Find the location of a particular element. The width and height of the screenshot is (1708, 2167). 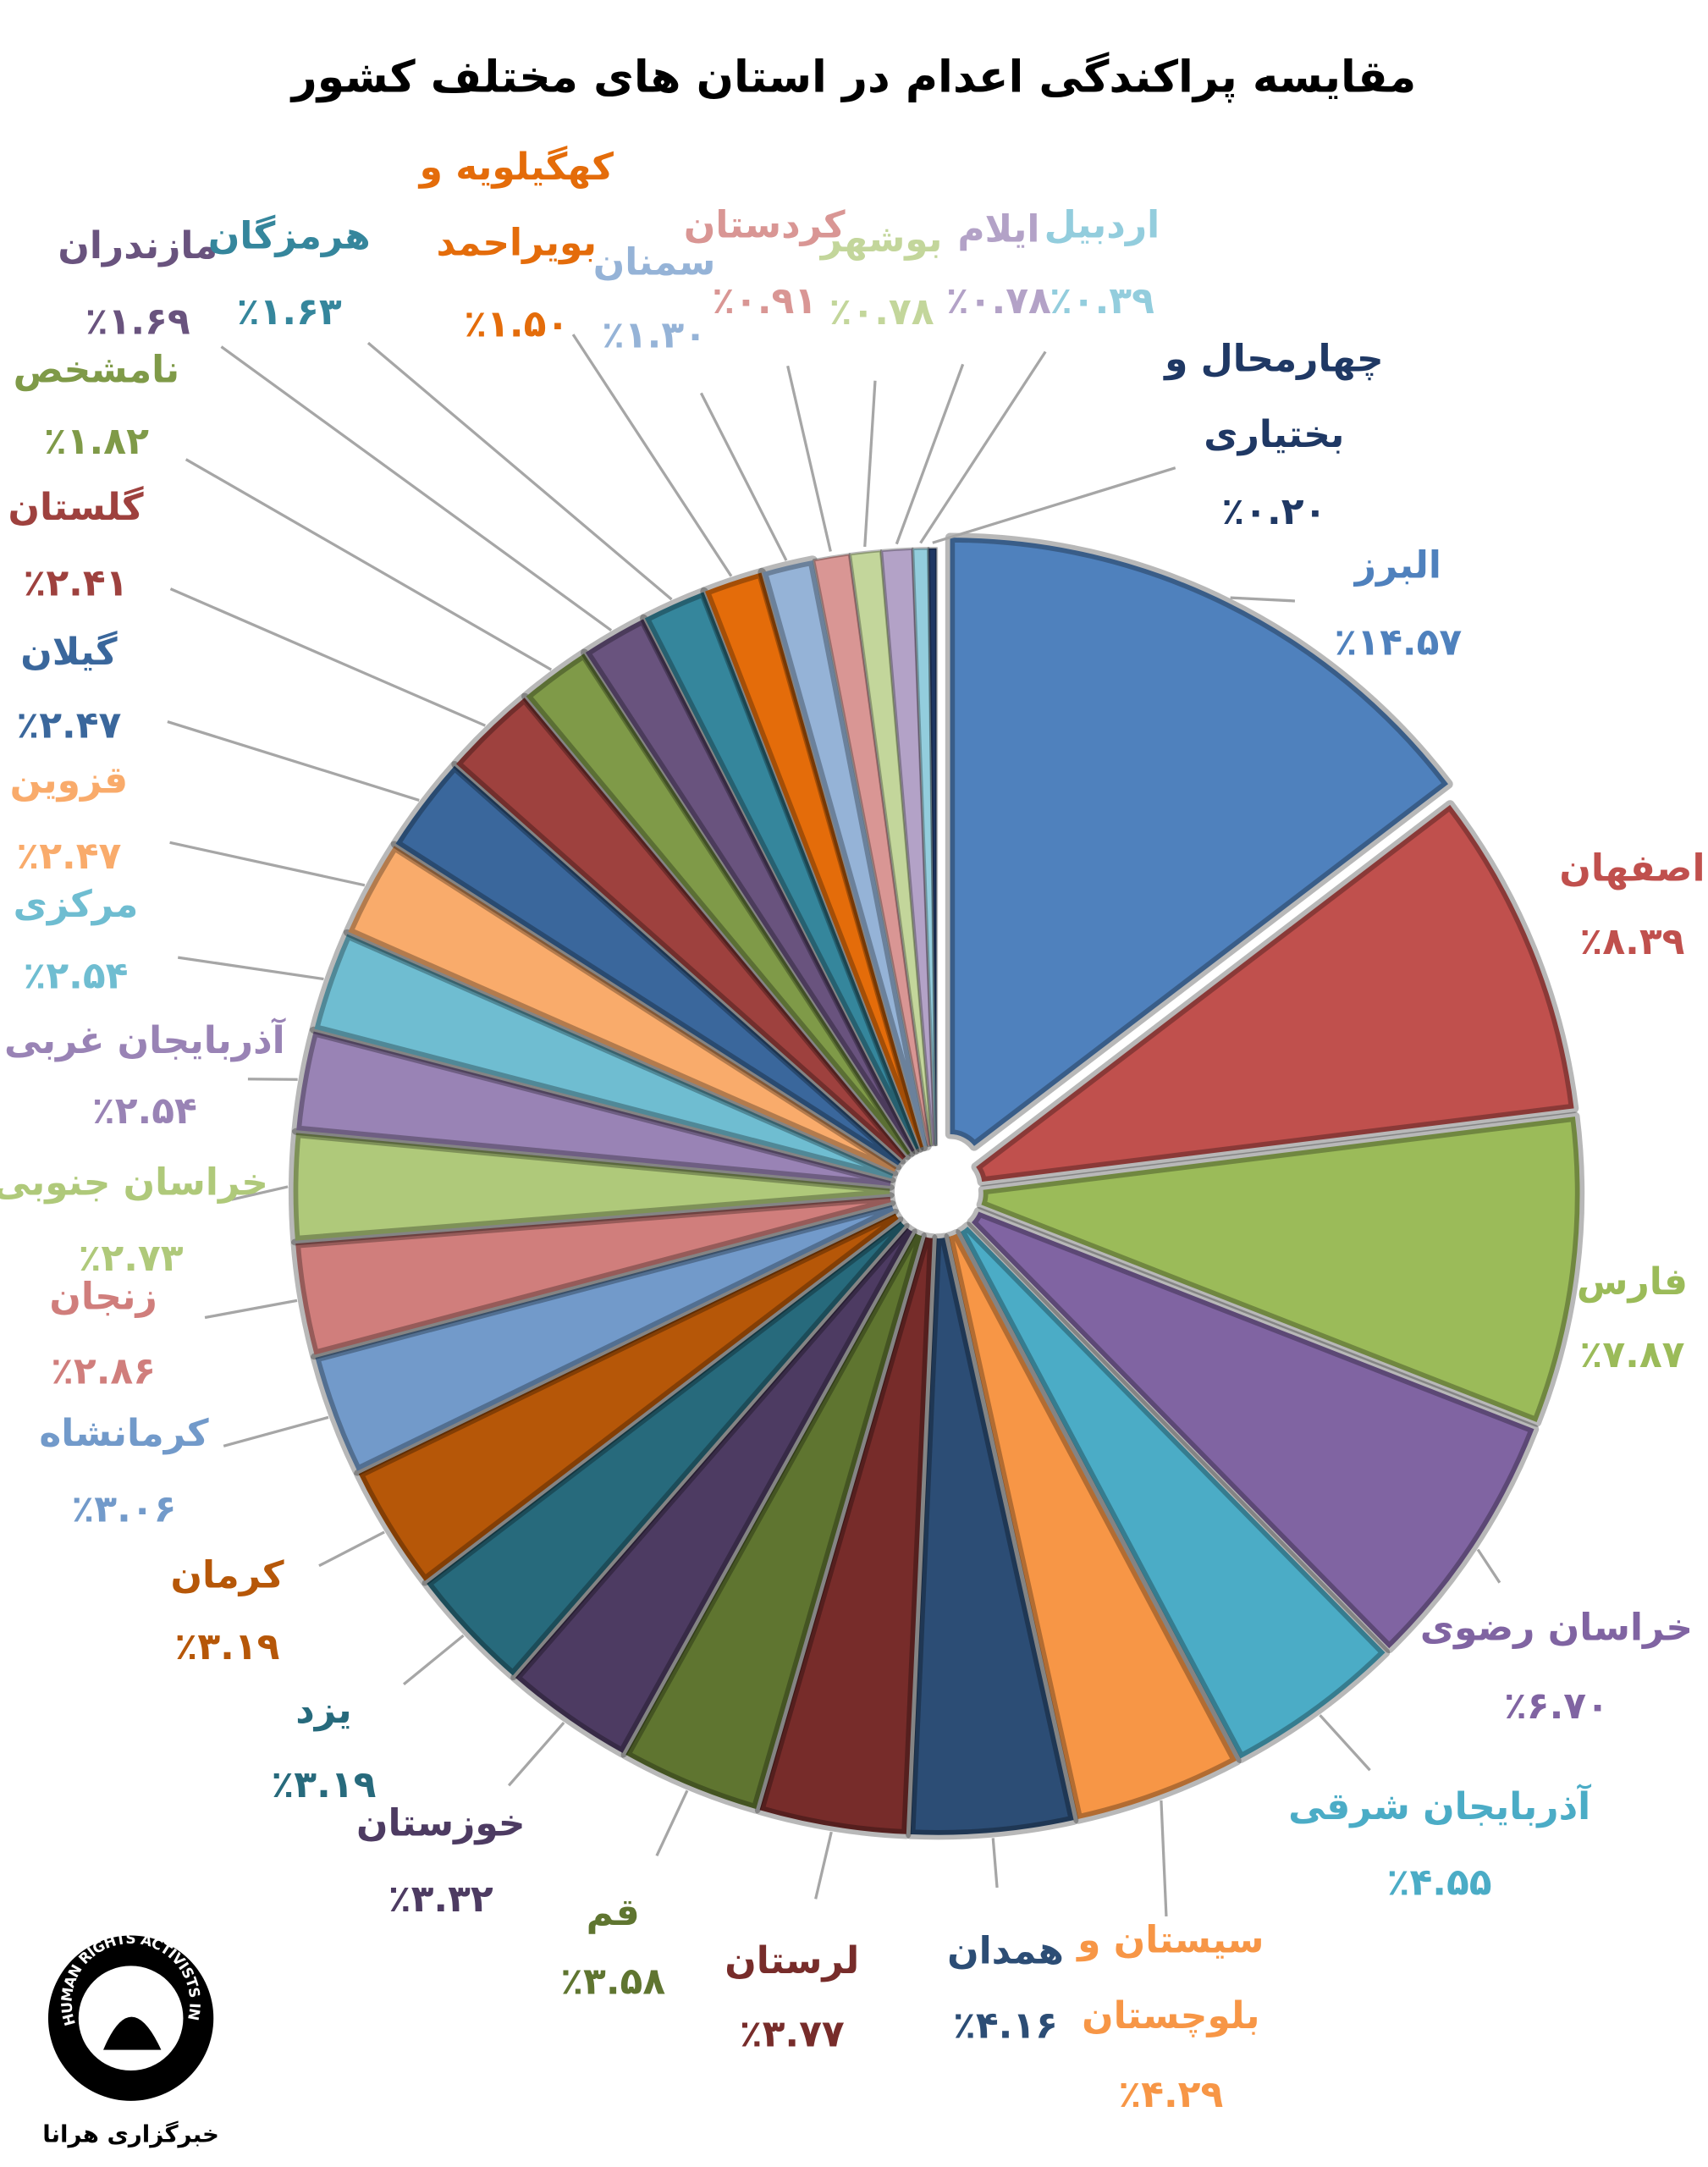

value-label: ٪۱.۵۰ is located at coordinates (516, 324).